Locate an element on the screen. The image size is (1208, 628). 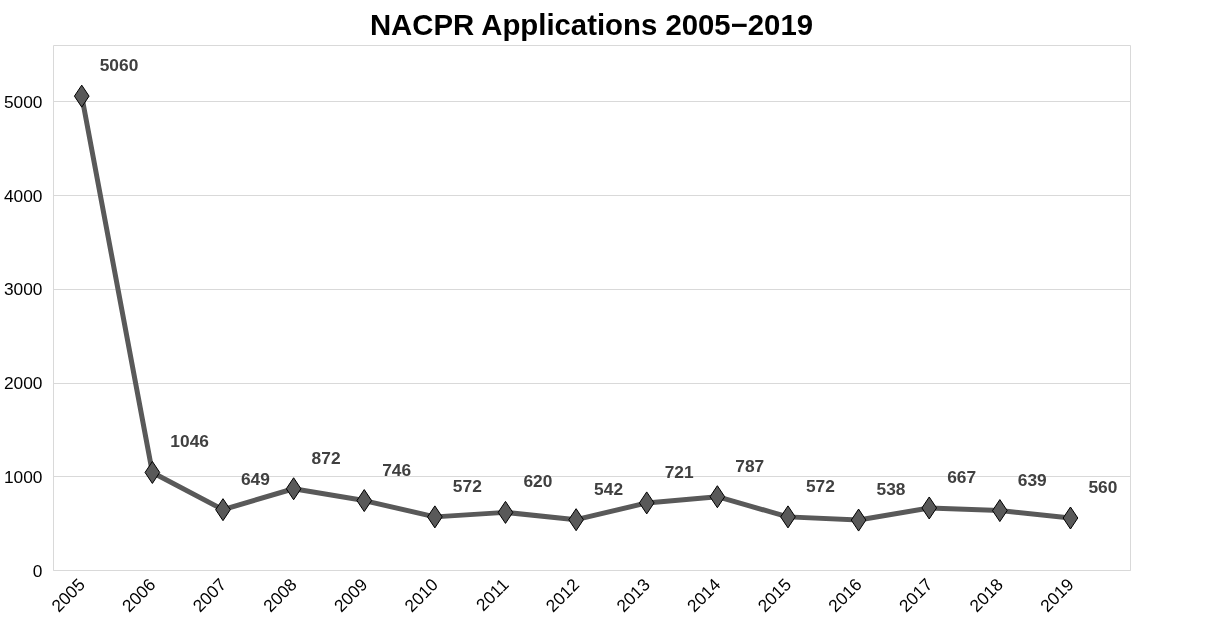
data-label: 667 is located at coordinates (962, 476).